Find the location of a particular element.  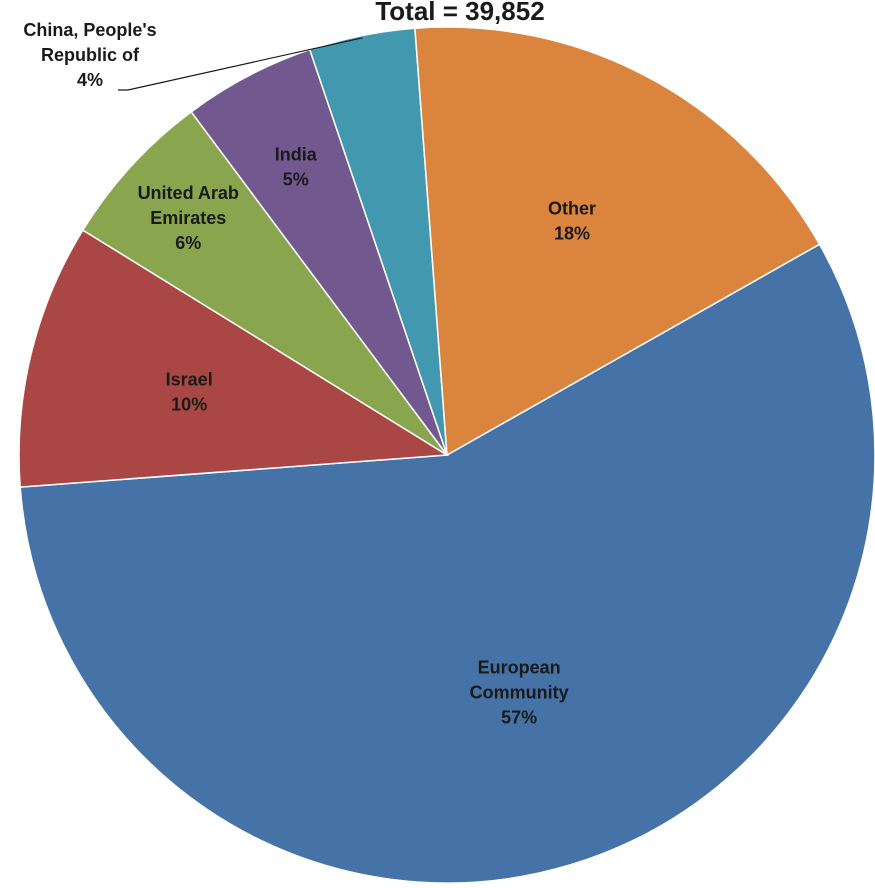

slice-name-label: Community is located at coordinates (519, 693).